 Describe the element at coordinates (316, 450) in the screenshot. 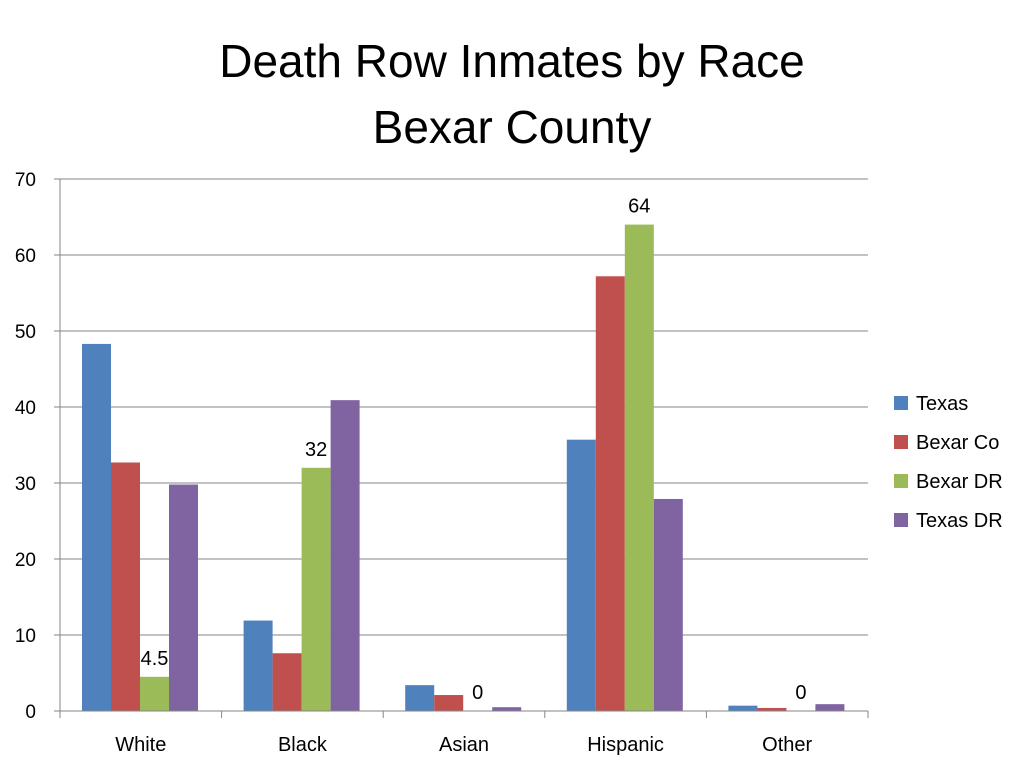

I see `data-label: 32` at that location.